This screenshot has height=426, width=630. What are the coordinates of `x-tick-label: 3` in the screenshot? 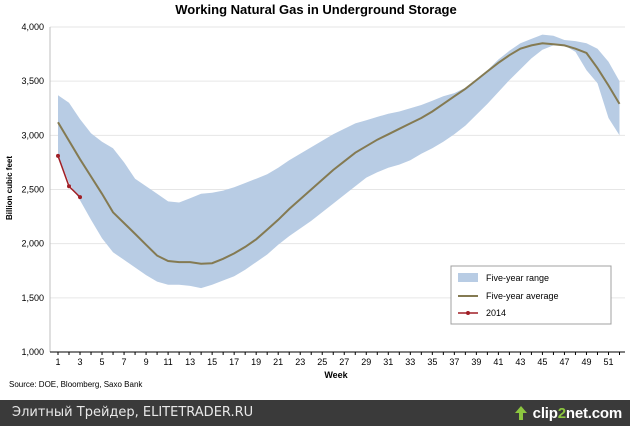 It's located at (80, 362).